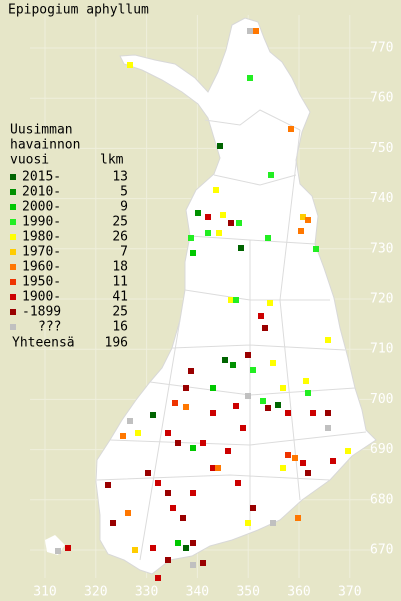 This screenshot has height=601, width=401. I want to click on legend-header: vuosi, so click(29, 160).